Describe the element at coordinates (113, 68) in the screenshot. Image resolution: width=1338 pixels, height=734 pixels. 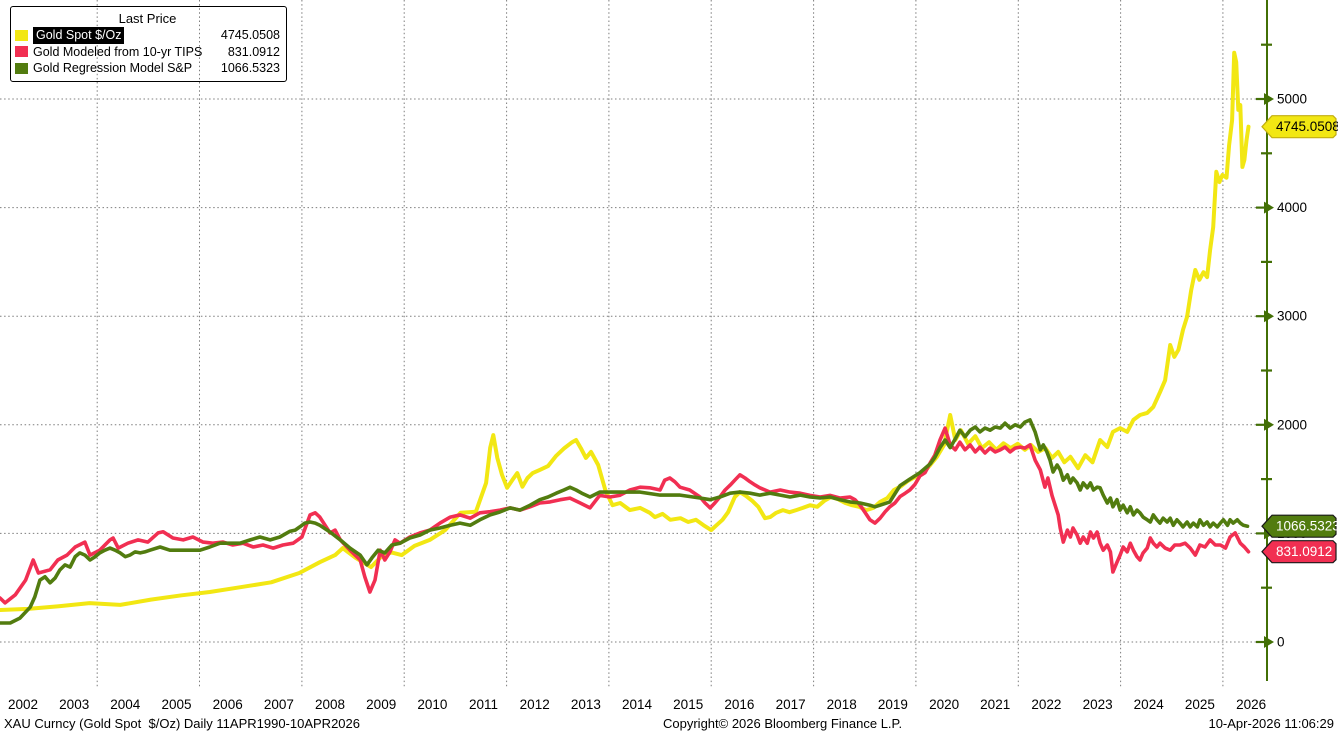
I see `sp-regression-series-label: Gold Regression Model S&P` at that location.